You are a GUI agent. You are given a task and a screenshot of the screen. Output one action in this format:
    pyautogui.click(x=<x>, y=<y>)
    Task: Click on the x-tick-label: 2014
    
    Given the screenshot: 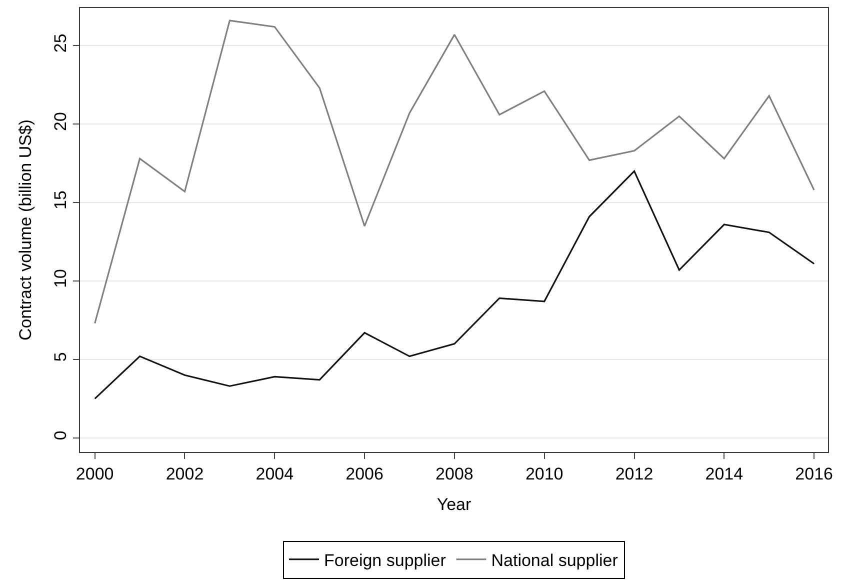 What is the action you would take?
    pyautogui.click(x=724, y=474)
    